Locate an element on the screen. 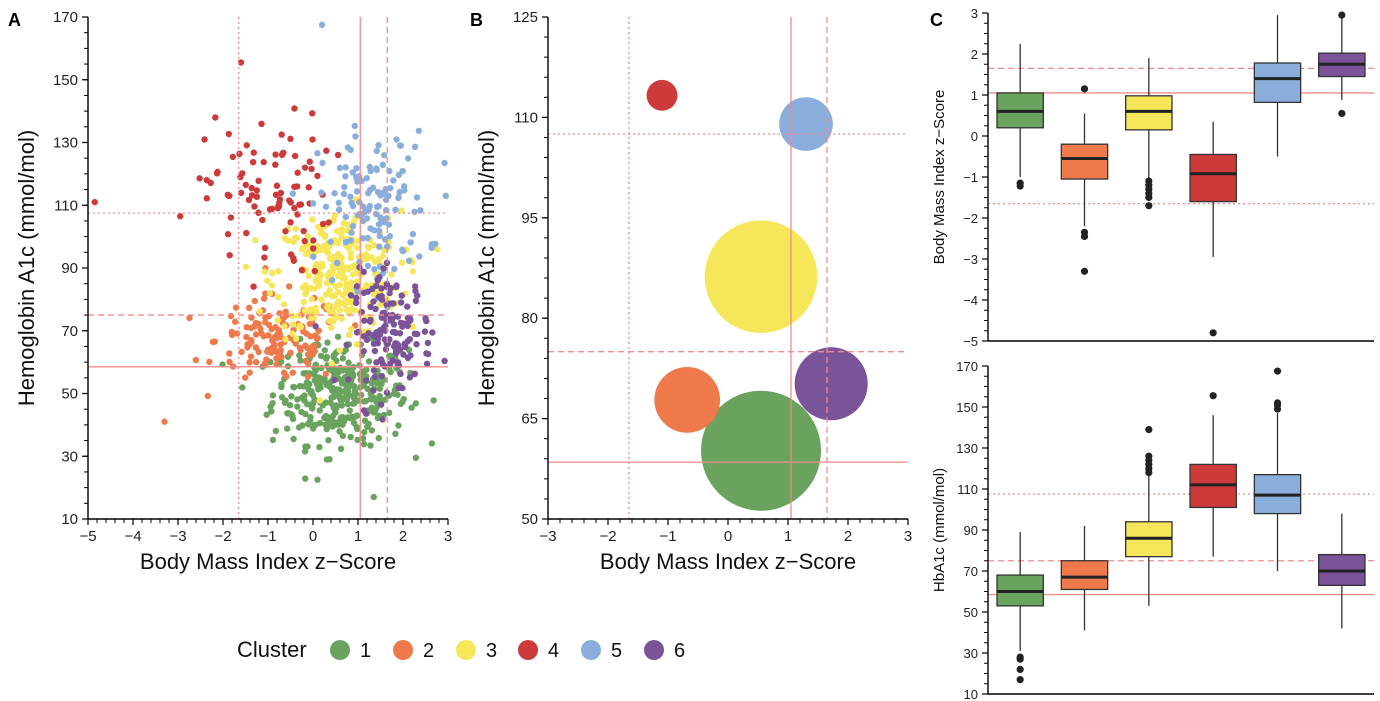 The width and height of the screenshot is (1380, 701). y-tick-label: −3 is located at coordinates (970, 259).